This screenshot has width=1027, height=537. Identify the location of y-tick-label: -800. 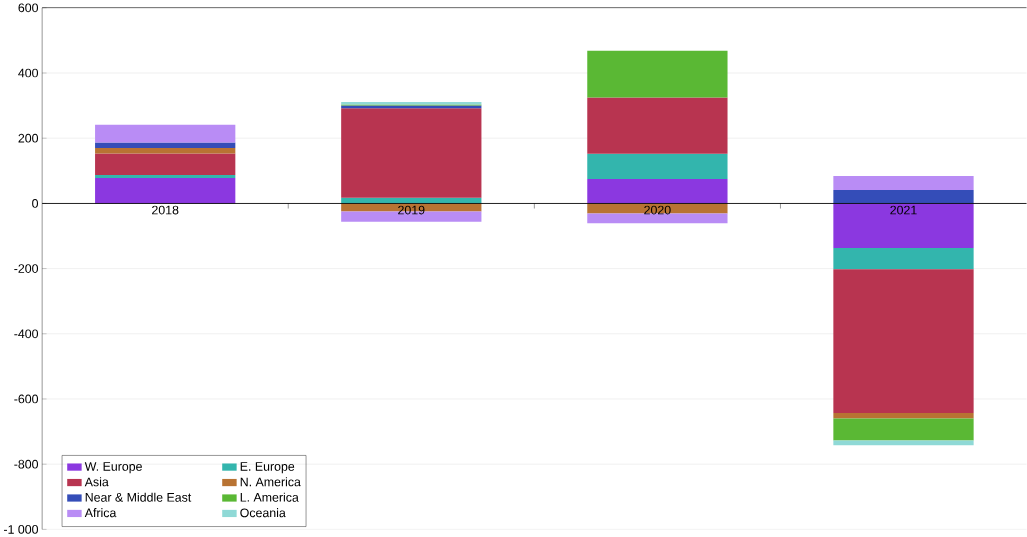
(26, 464).